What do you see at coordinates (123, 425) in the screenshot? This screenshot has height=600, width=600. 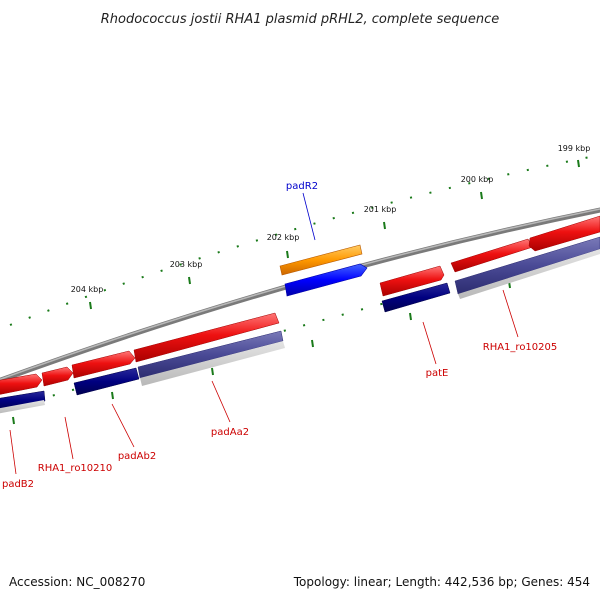 I see `callout-padAb2` at bounding box center [123, 425].